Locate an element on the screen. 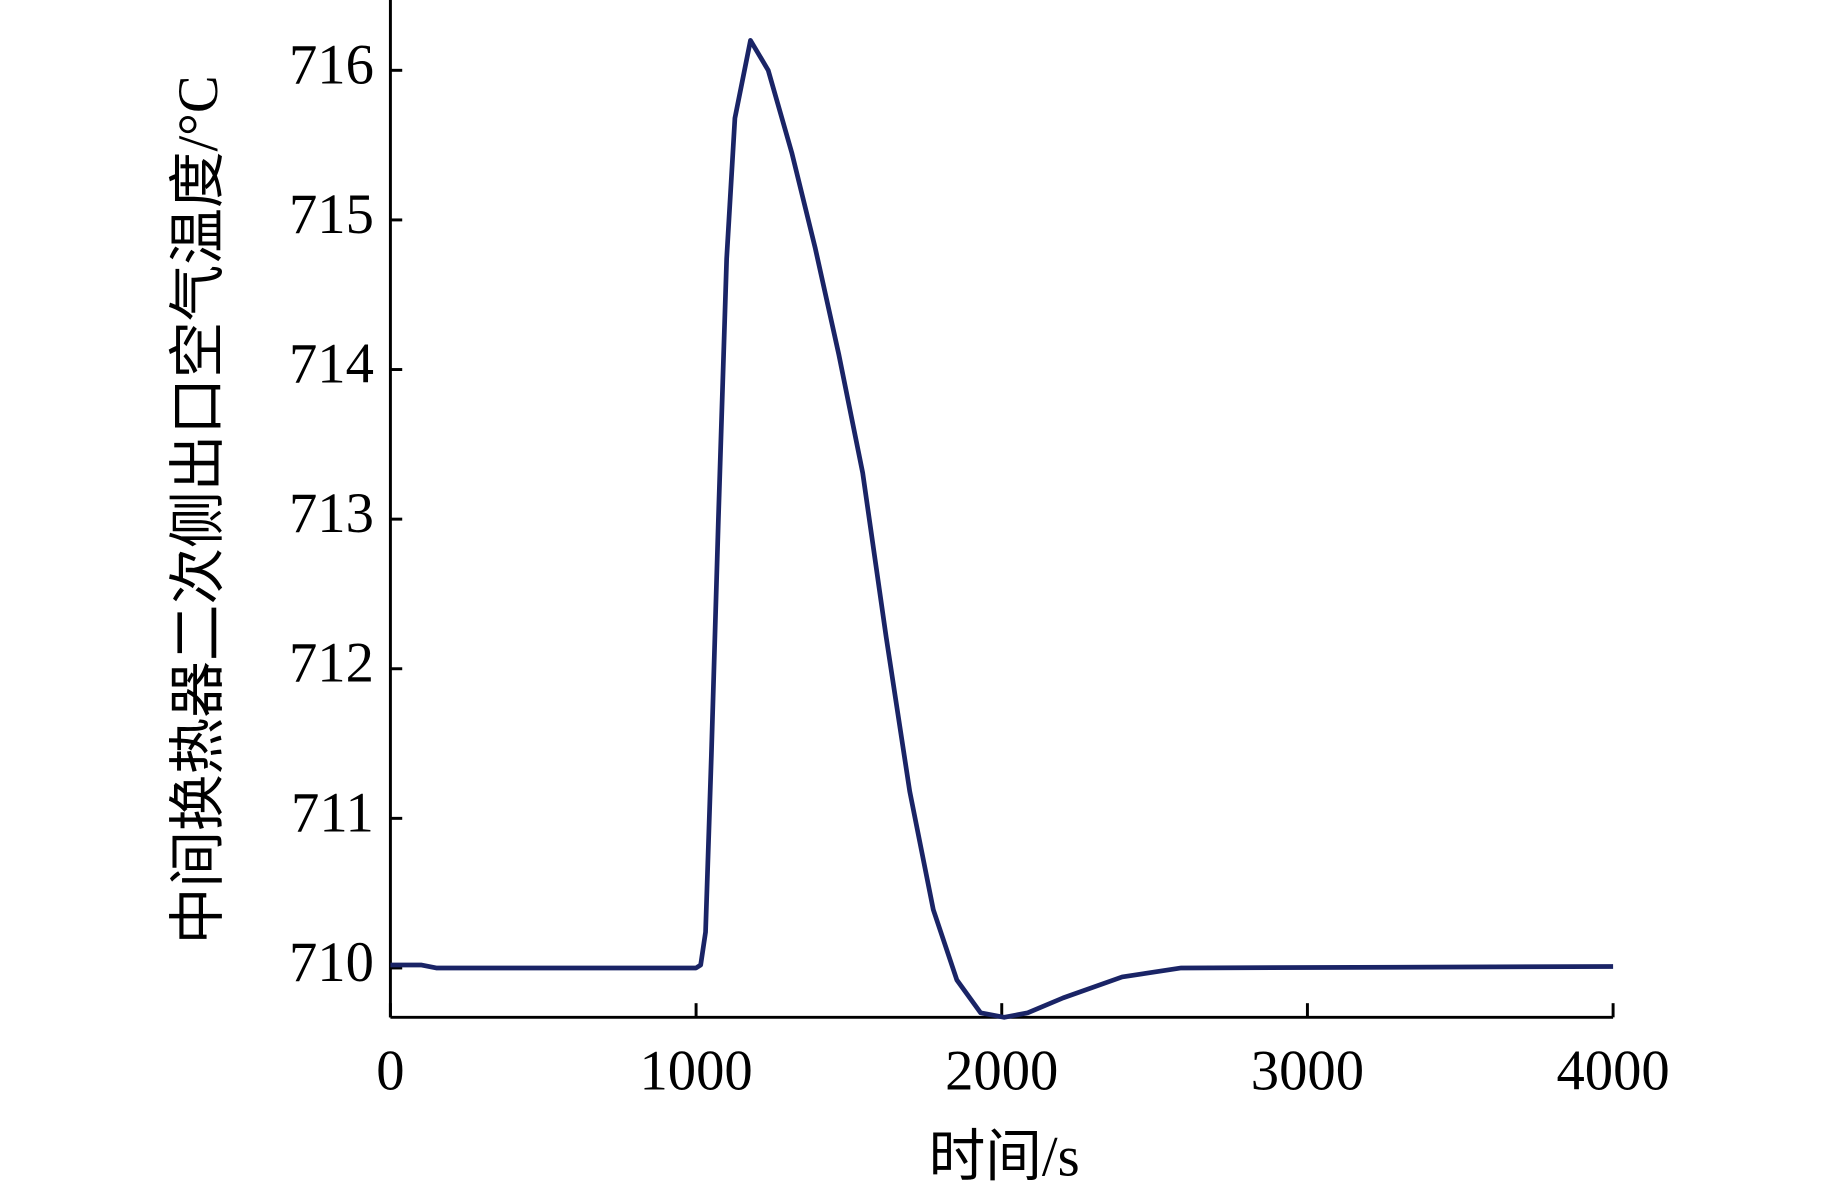 The image size is (1843, 1192). y-tick-label: 715 is located at coordinates (331, 215).